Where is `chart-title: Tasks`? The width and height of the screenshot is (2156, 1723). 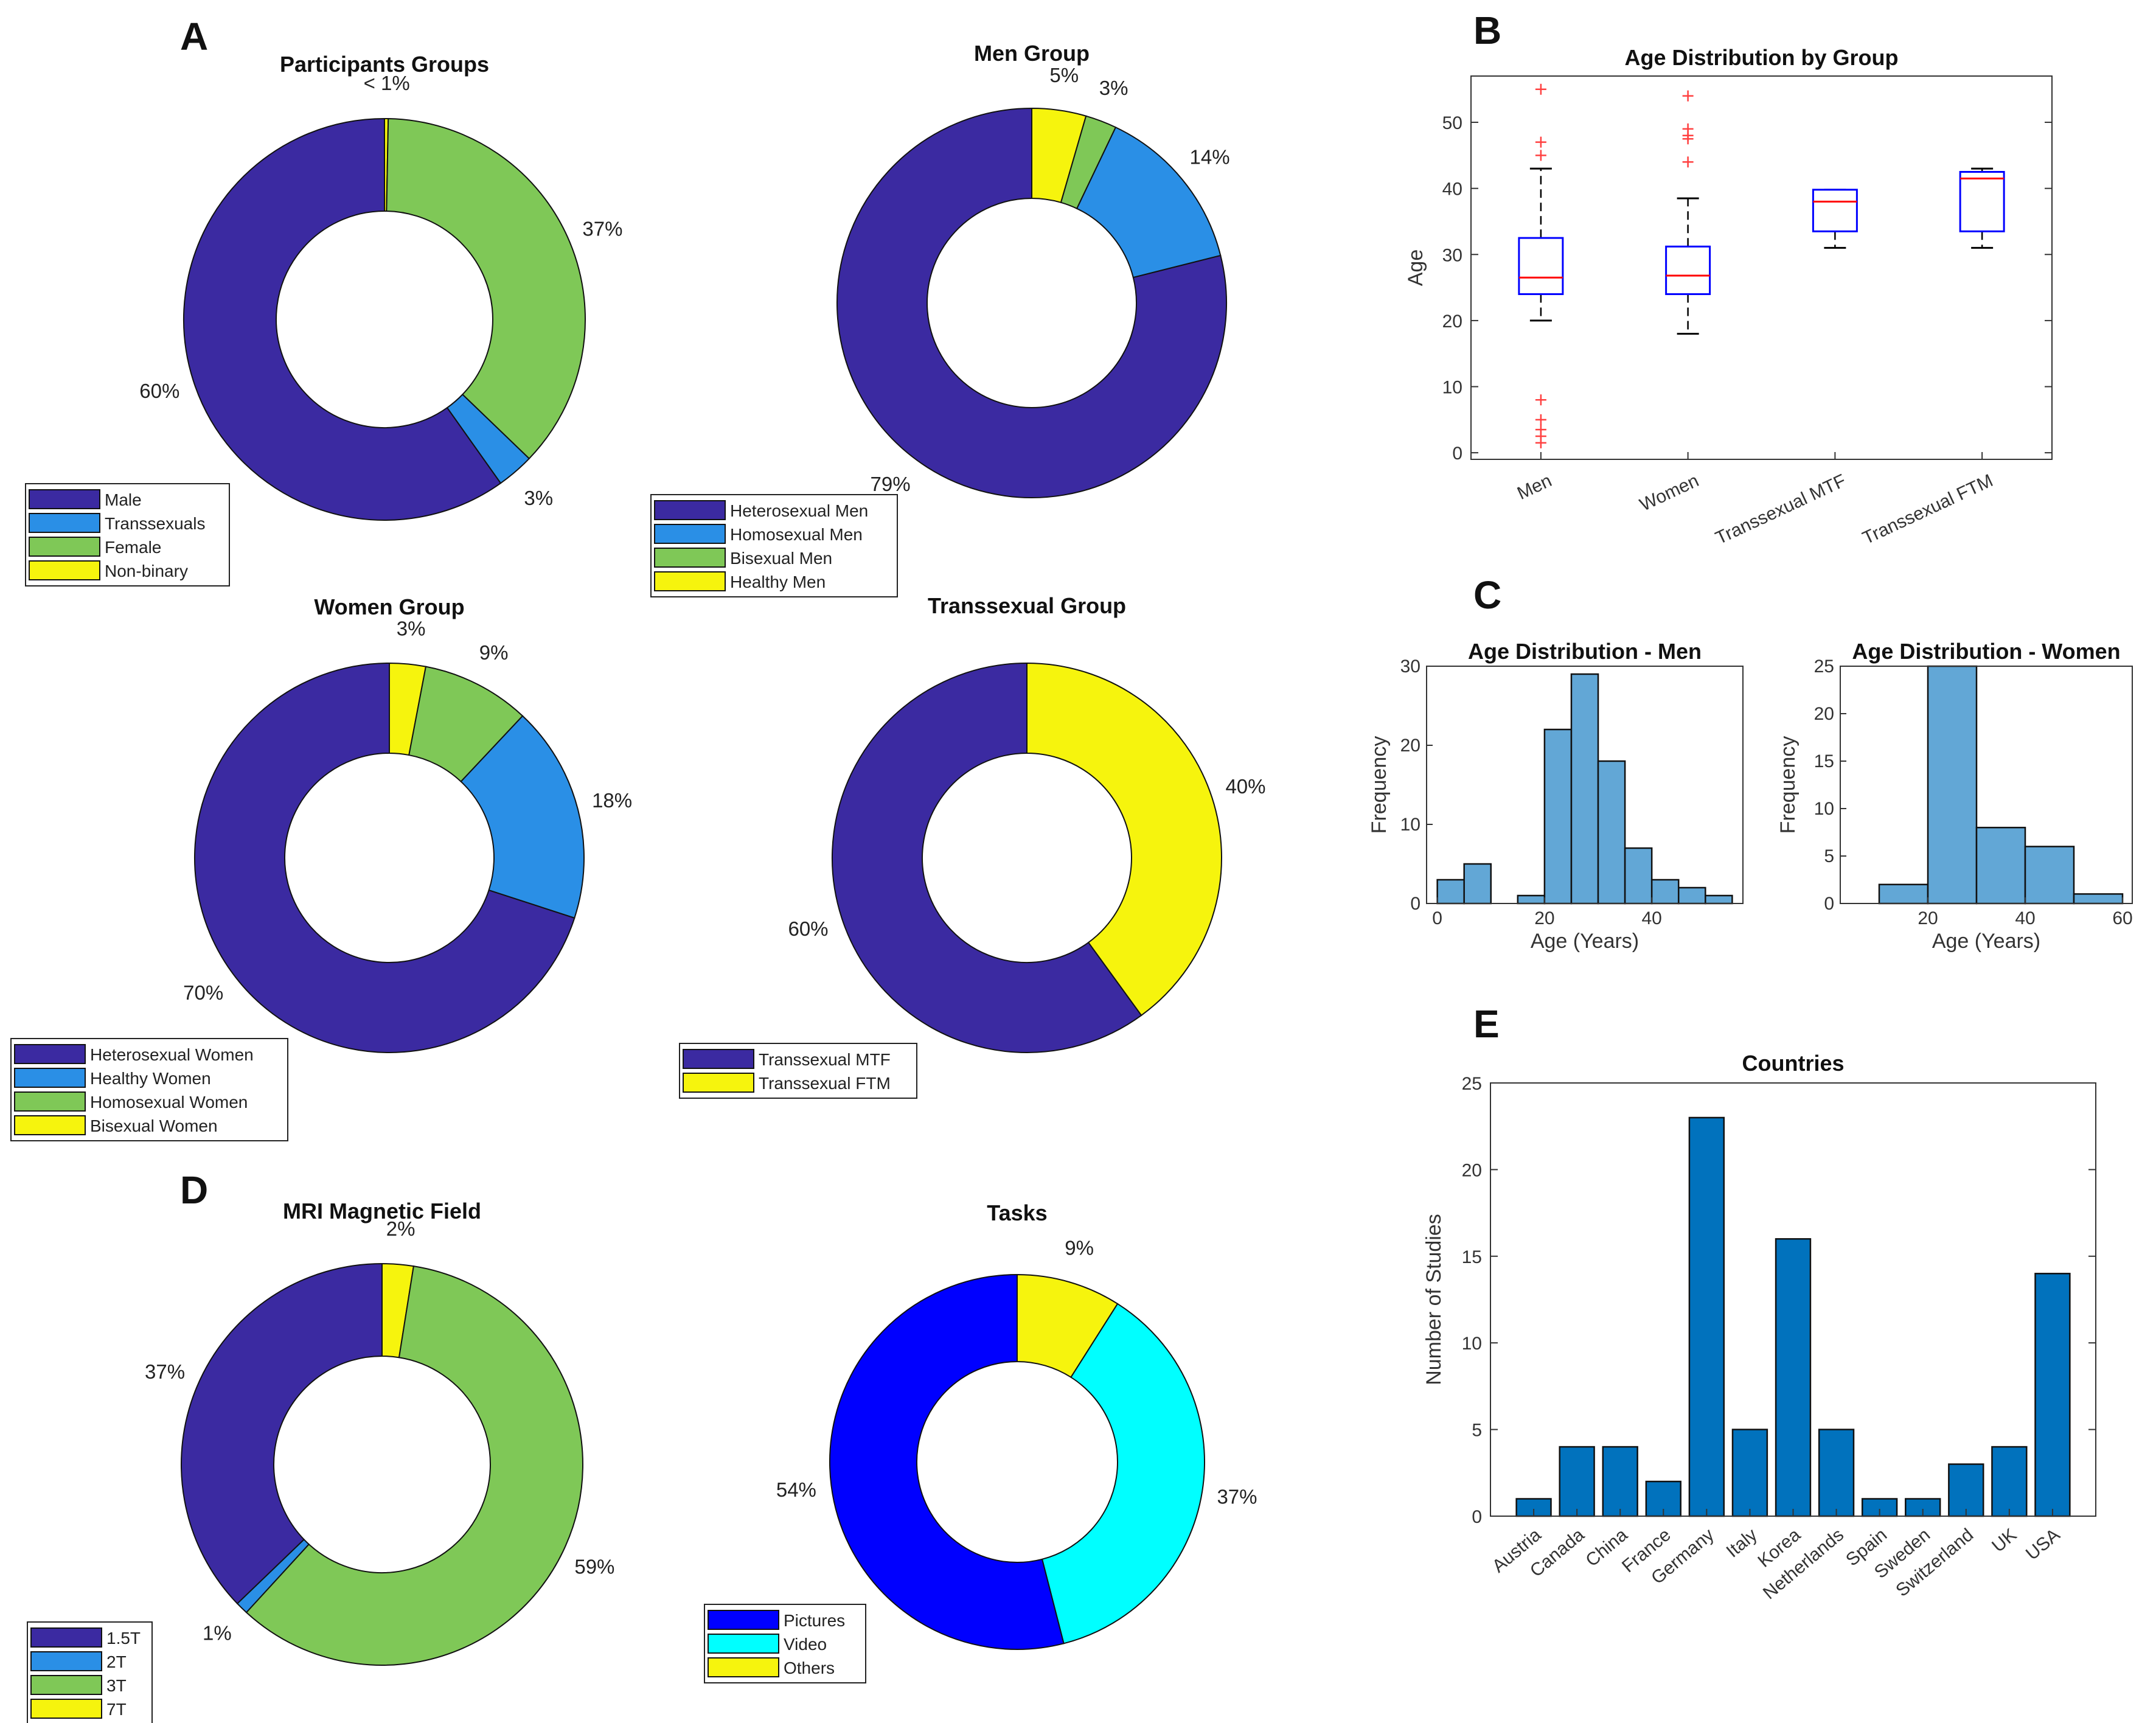 chart-title: Tasks is located at coordinates (1017, 1212).